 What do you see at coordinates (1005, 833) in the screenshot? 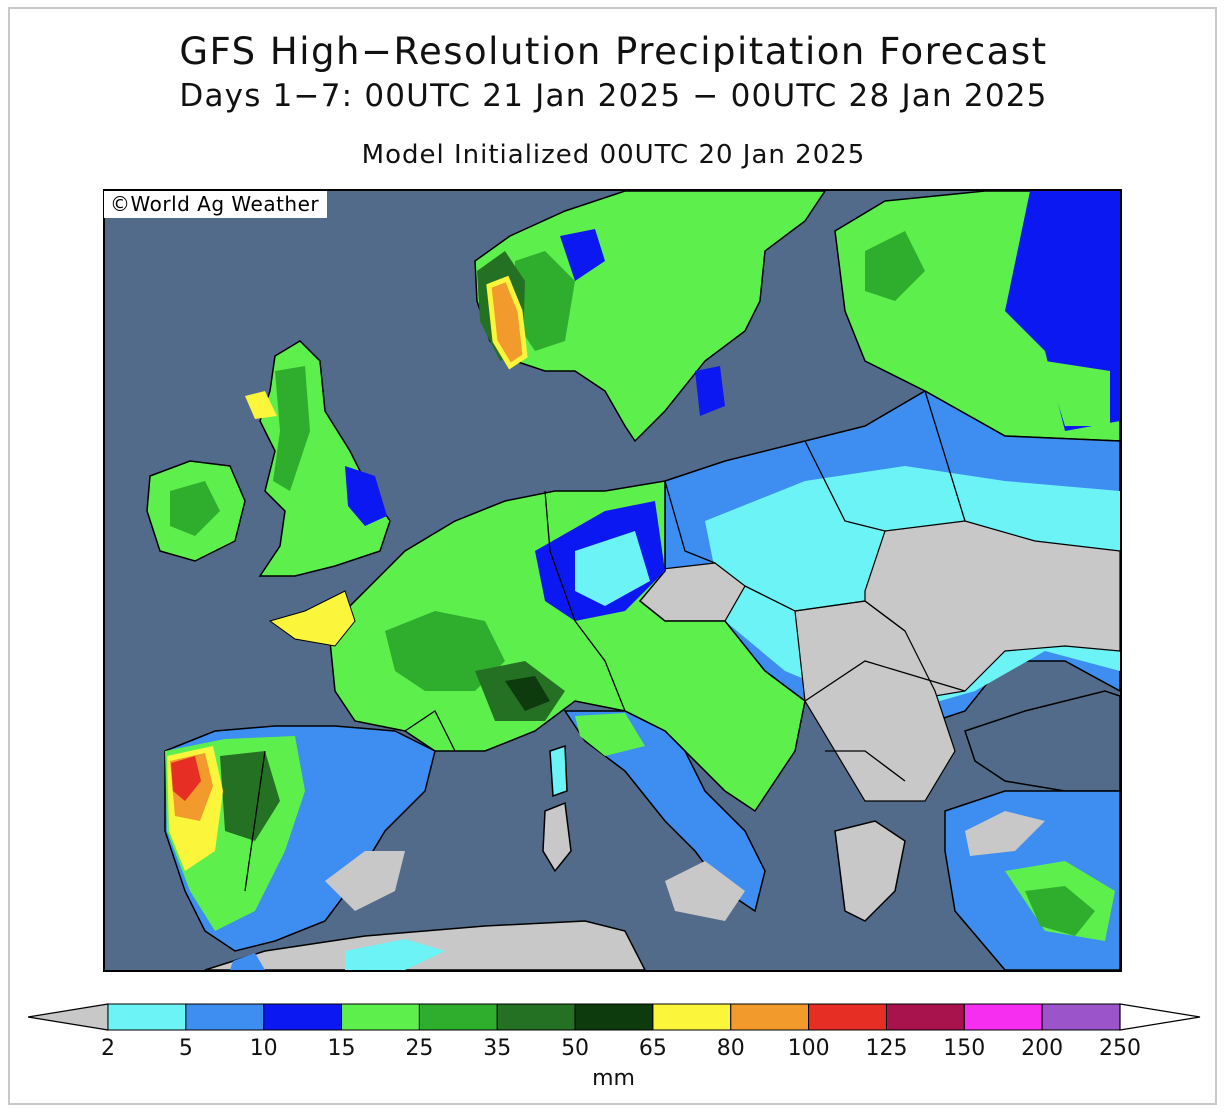
I see `zone-turkey-dry` at bounding box center [1005, 833].